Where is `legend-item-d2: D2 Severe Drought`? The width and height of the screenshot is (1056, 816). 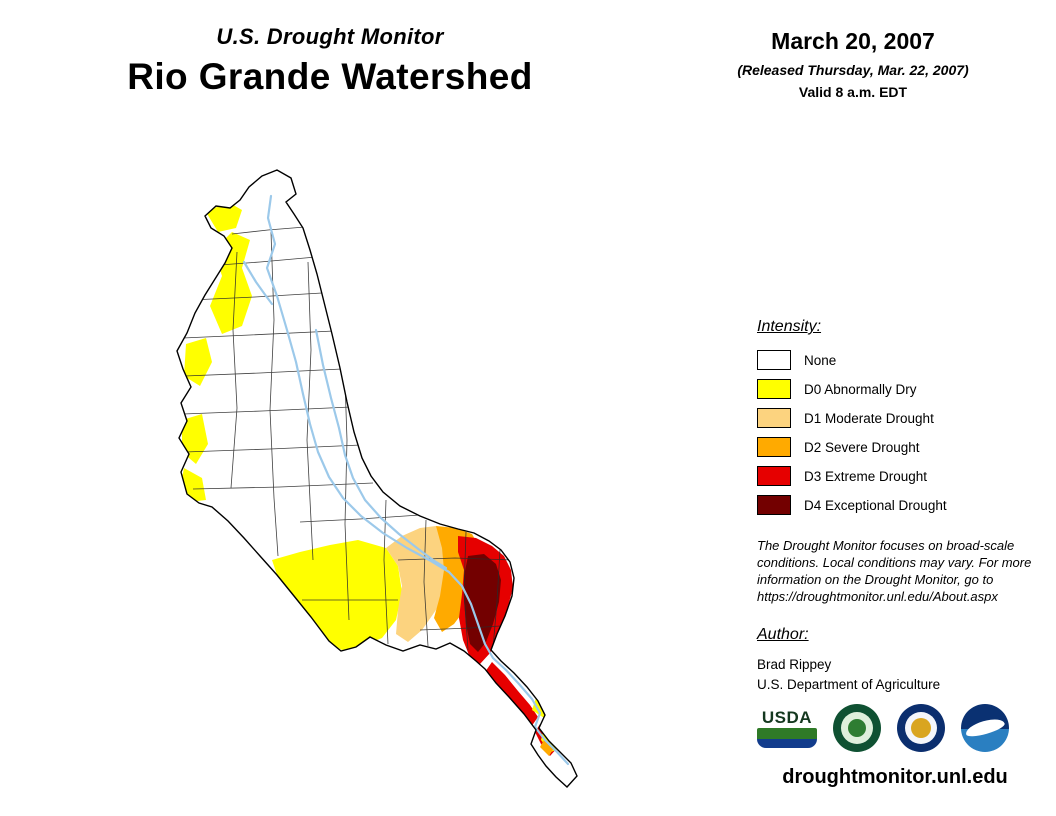
legend-item-d2: D2 Severe Drought is located at coordinates (903, 447).